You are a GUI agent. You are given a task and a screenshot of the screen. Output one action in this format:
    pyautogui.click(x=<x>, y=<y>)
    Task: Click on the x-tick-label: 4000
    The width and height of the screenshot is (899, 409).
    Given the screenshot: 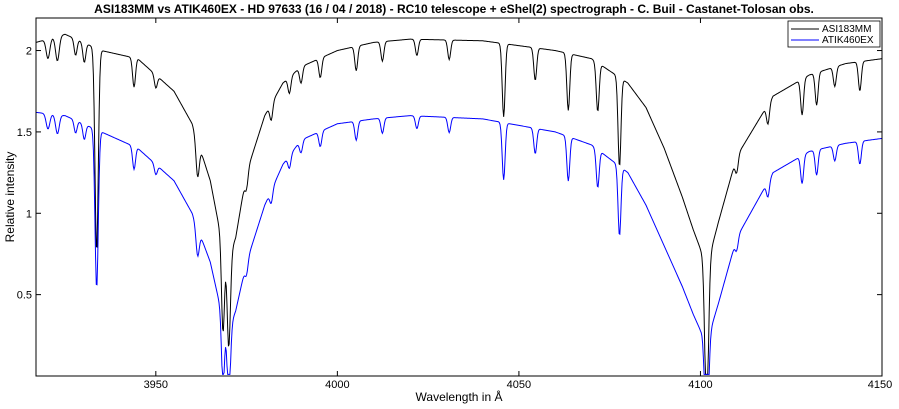 What is the action you would take?
    pyautogui.click(x=337, y=385)
    